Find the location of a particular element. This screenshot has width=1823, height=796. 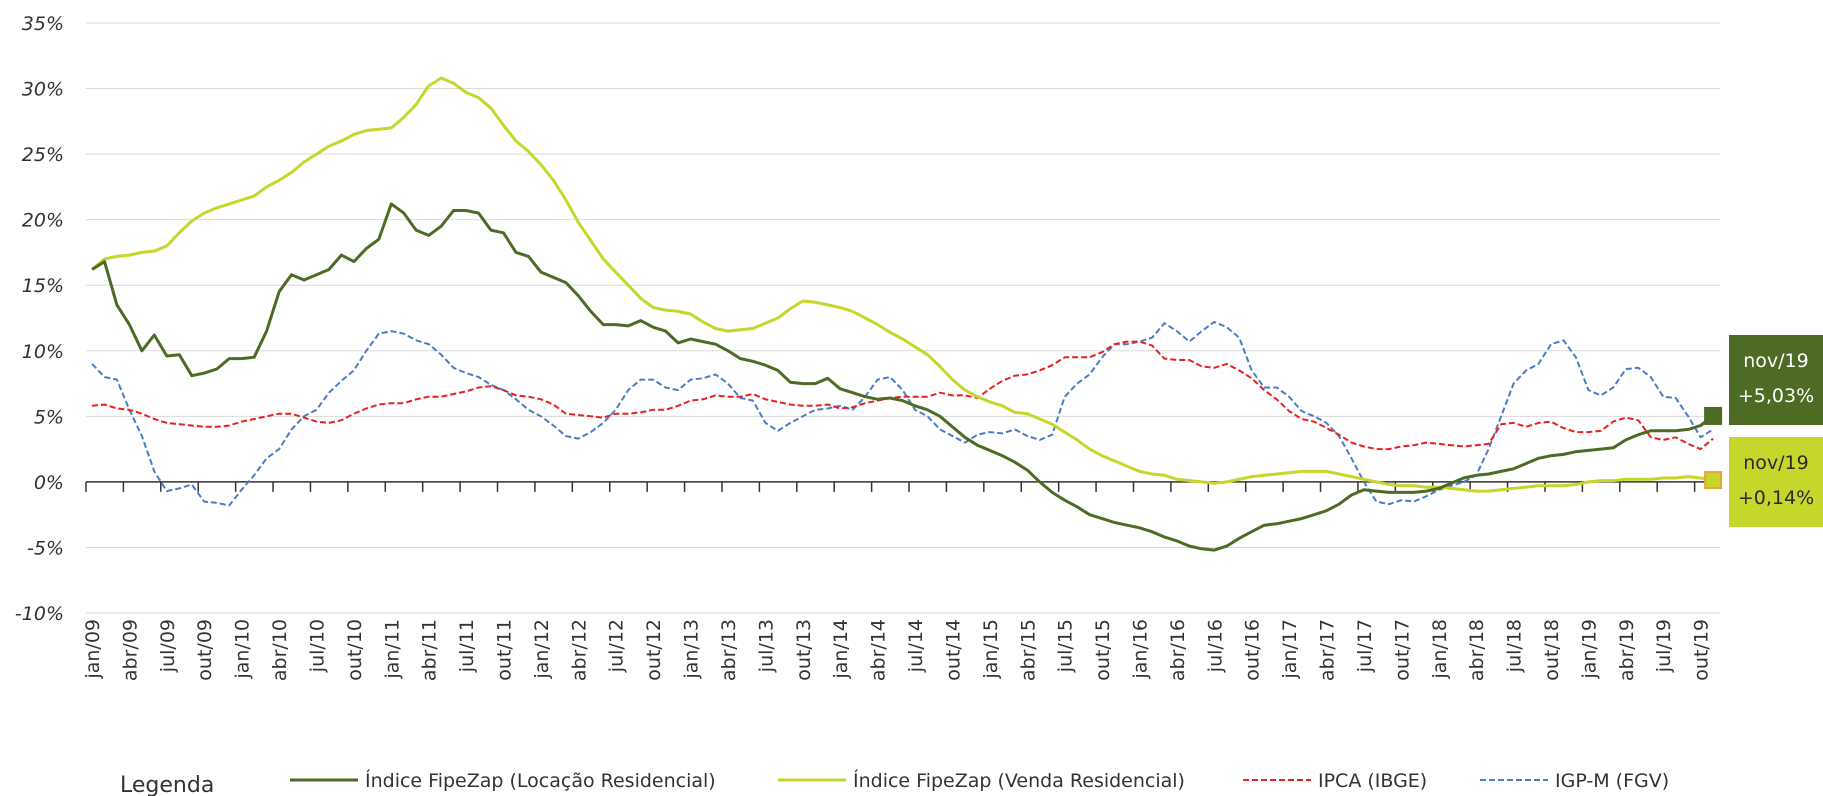

x-tick-label: jul/19 is located at coordinates (1664, 646).